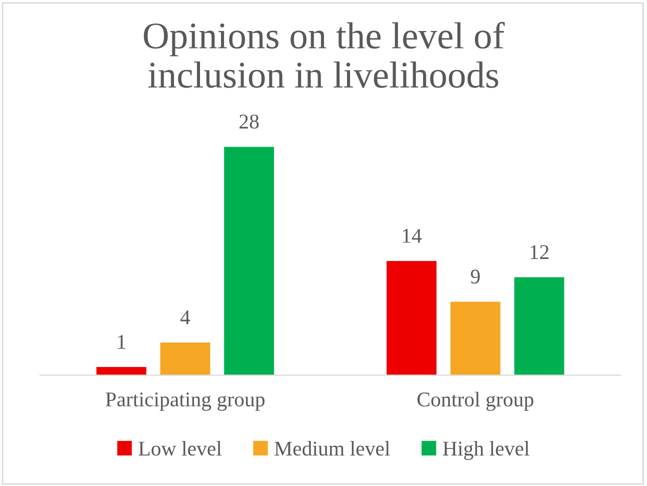 This screenshot has width=647, height=486. What do you see at coordinates (324, 55) in the screenshot?
I see `chart-title: Opinions on the level of inclusion in livelihoods` at bounding box center [324, 55].